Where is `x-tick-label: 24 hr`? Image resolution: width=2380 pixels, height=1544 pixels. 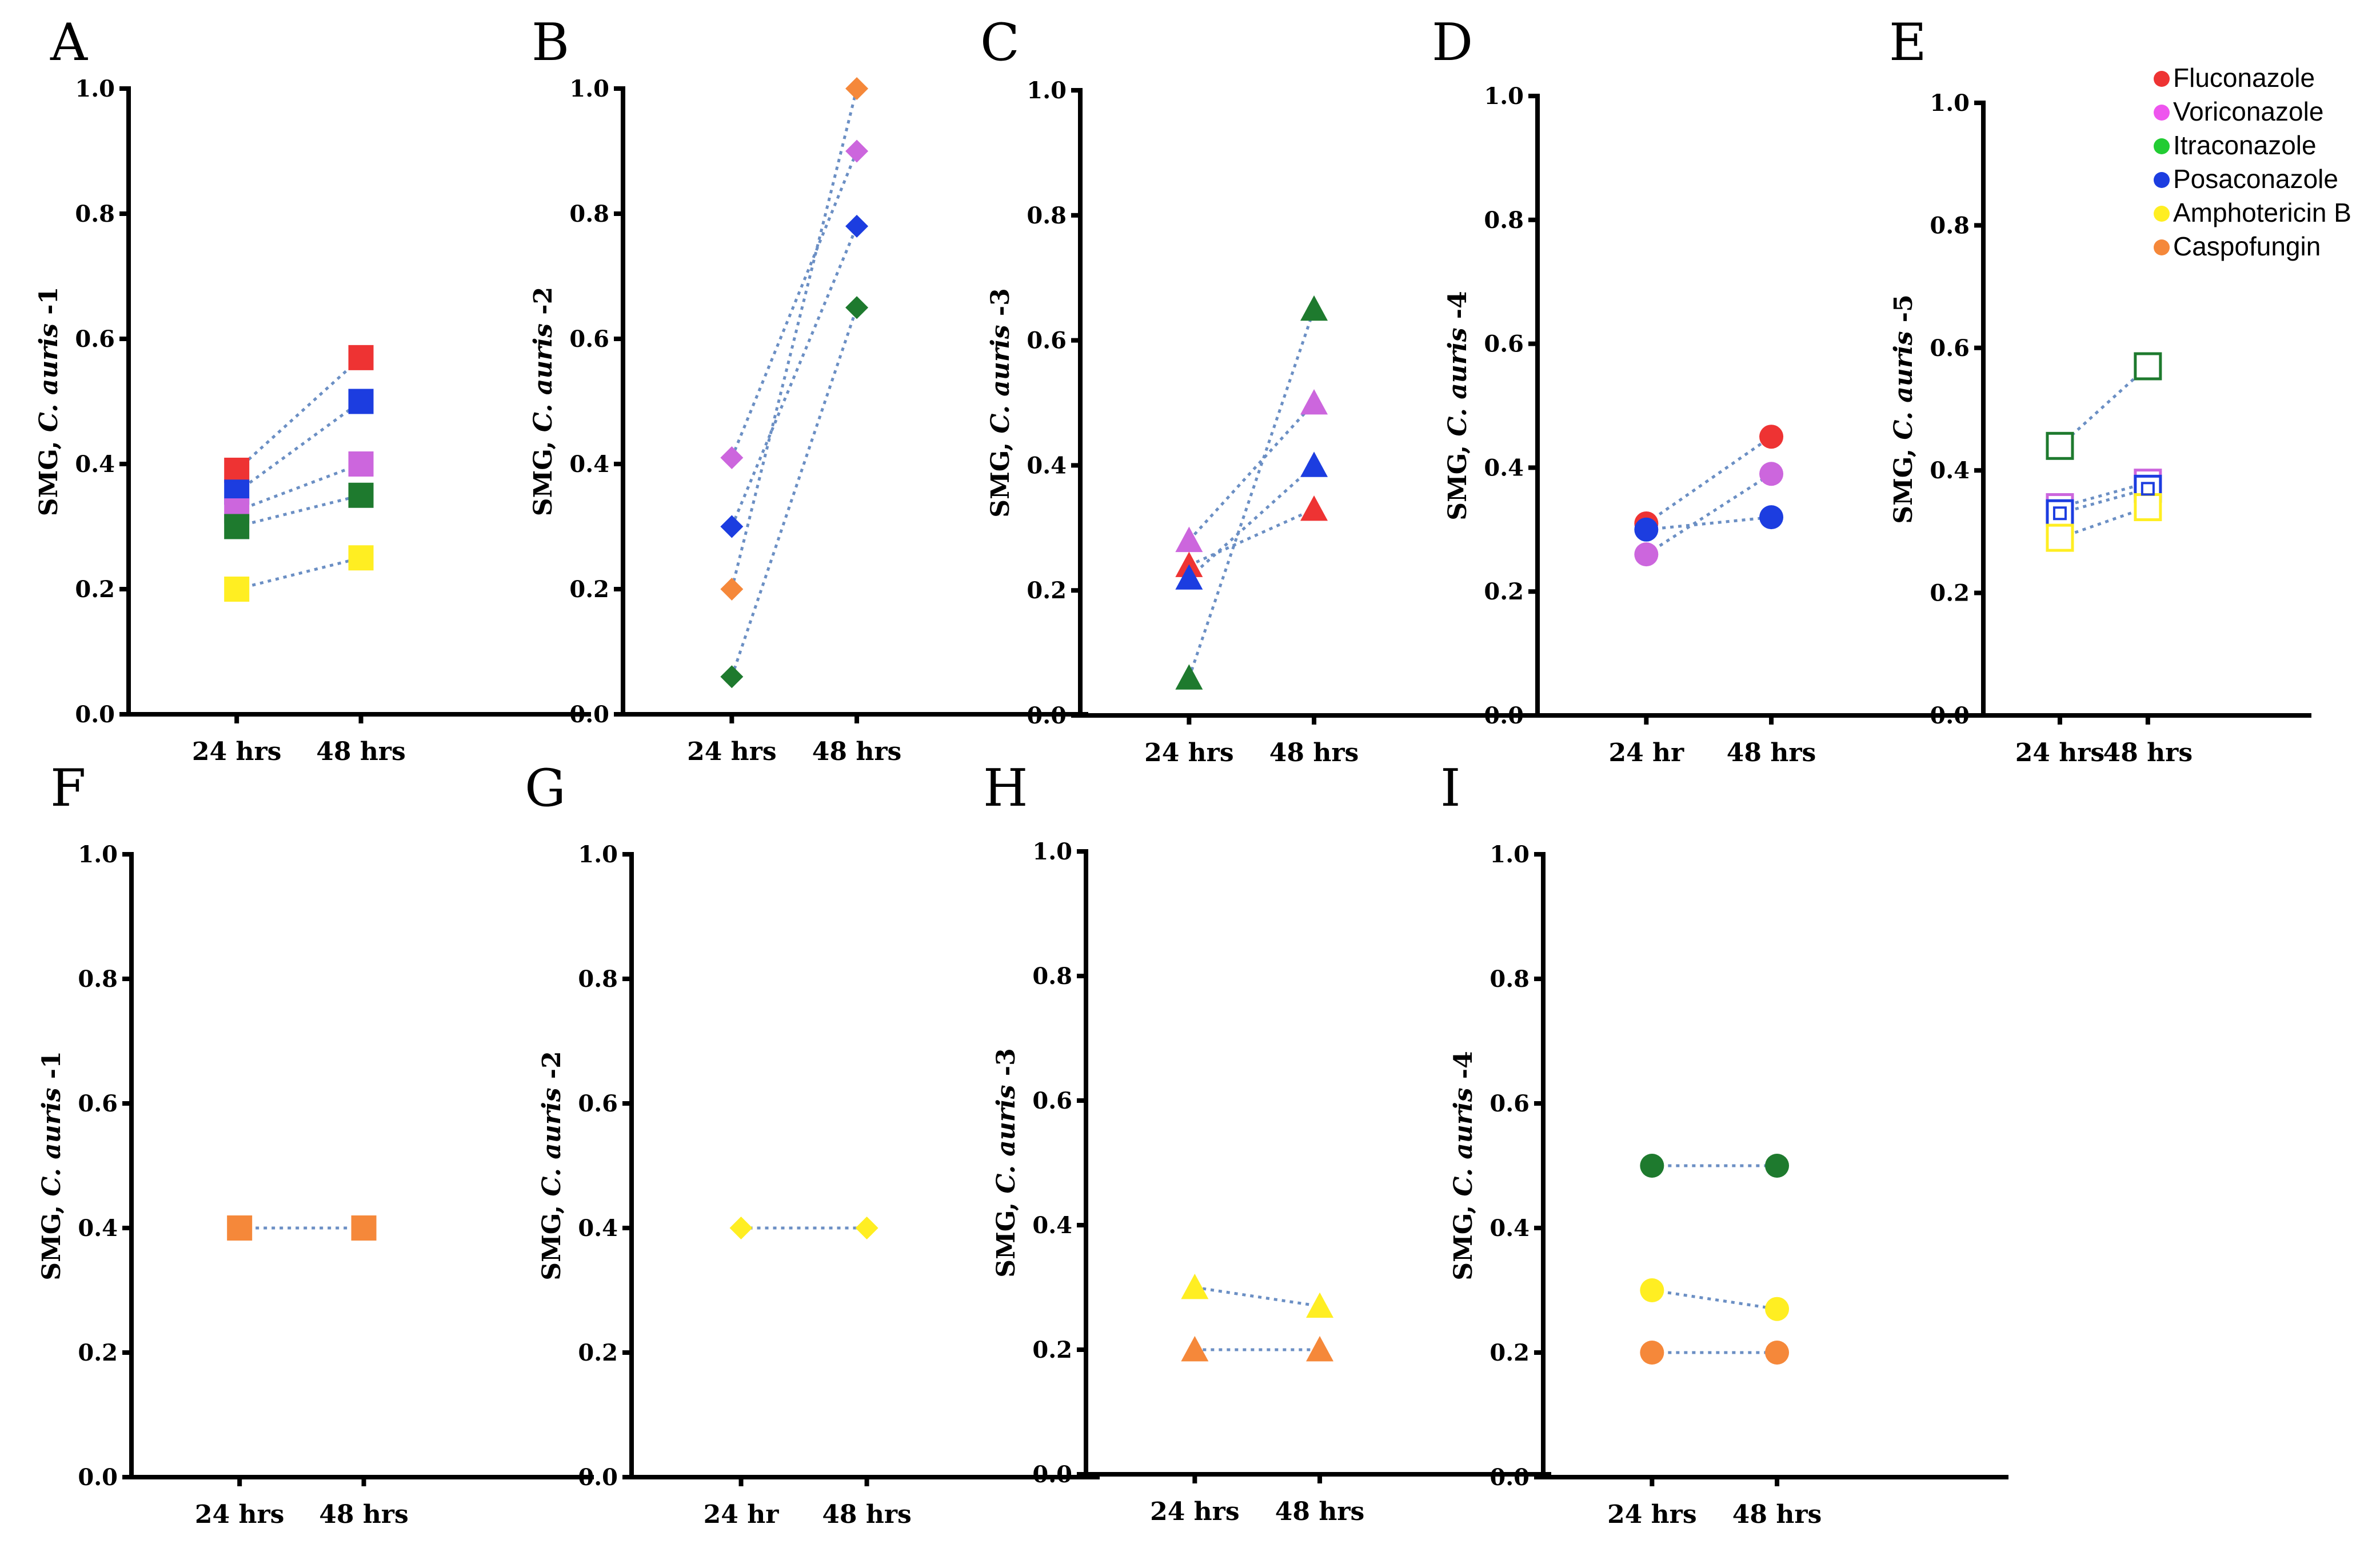 x-tick-label: 24 hr is located at coordinates (1646, 752).